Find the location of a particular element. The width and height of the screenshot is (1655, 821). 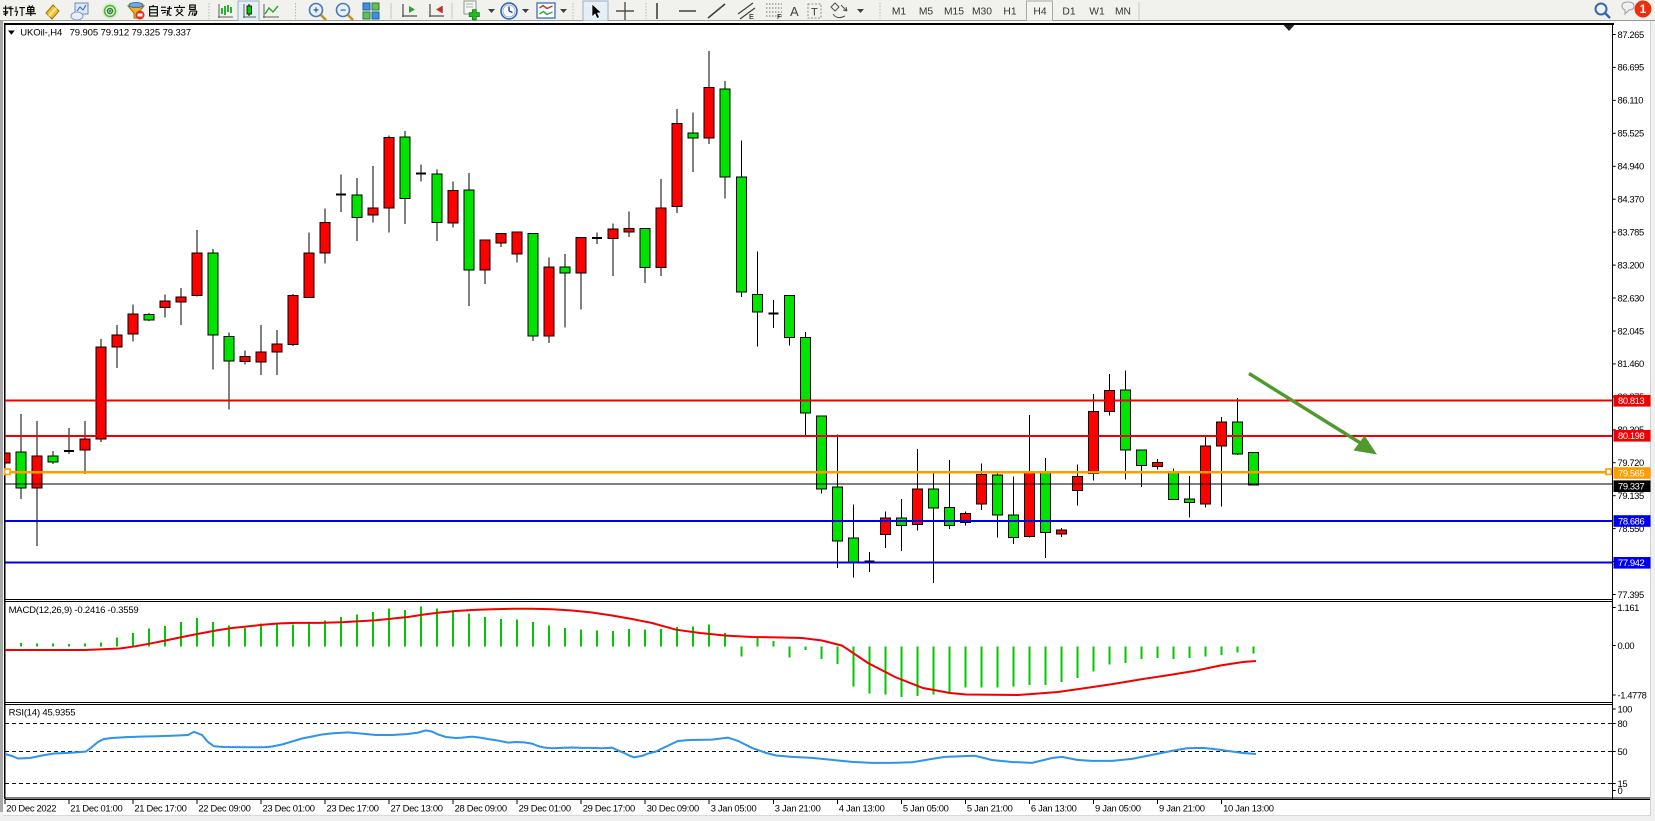

svg-text: 5 Jan 21:00 is located at coordinates (990, 808).